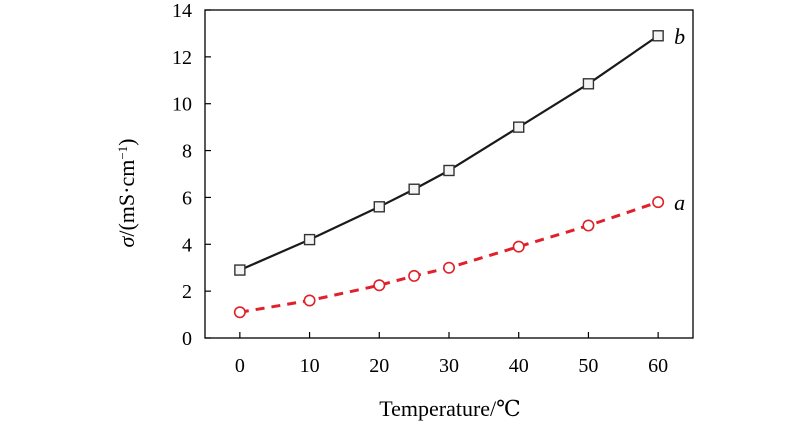 Image resolution: width=800 pixels, height=442 pixels. What do you see at coordinates (187, 245) in the screenshot?
I see `y-tick-label: 4` at bounding box center [187, 245].